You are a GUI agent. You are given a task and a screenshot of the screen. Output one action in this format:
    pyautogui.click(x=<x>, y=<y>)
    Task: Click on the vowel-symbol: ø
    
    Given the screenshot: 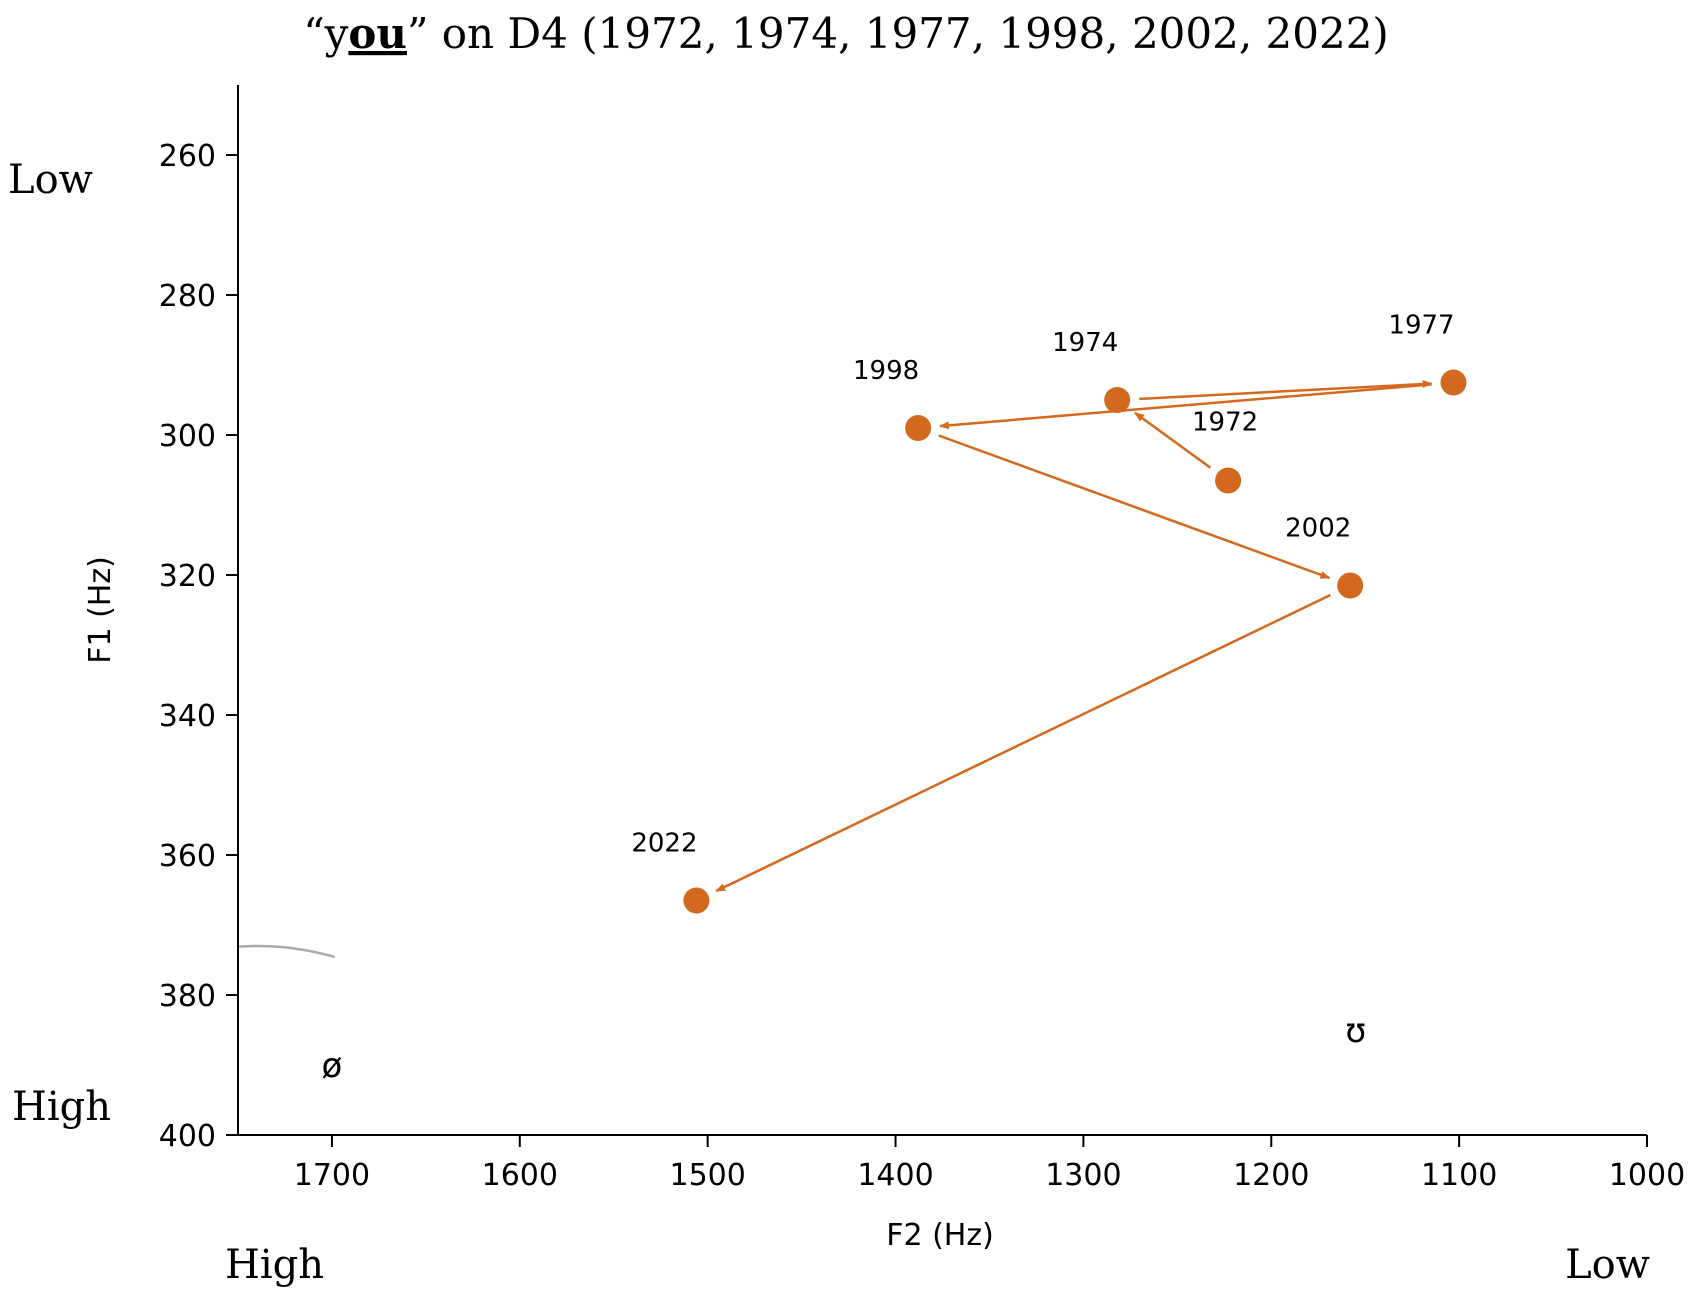 What is the action you would take?
    pyautogui.click(x=332, y=1066)
    